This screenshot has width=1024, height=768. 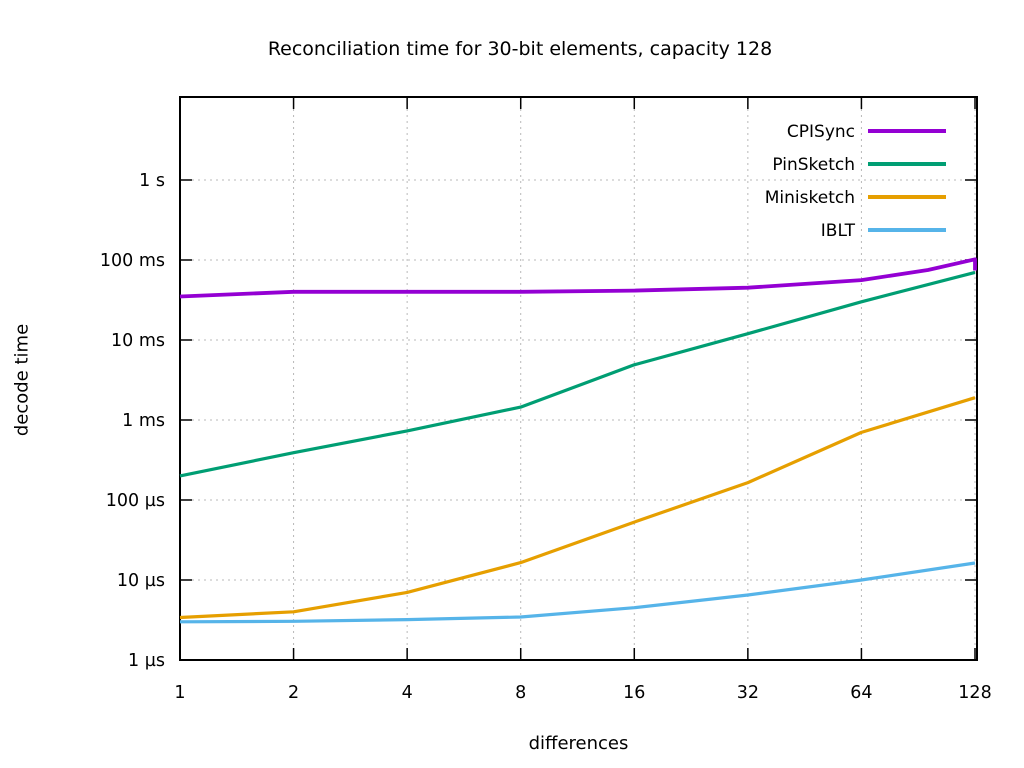 What do you see at coordinates (810, 198) in the screenshot?
I see `legend-label-minisketch: Minisketch` at bounding box center [810, 198].